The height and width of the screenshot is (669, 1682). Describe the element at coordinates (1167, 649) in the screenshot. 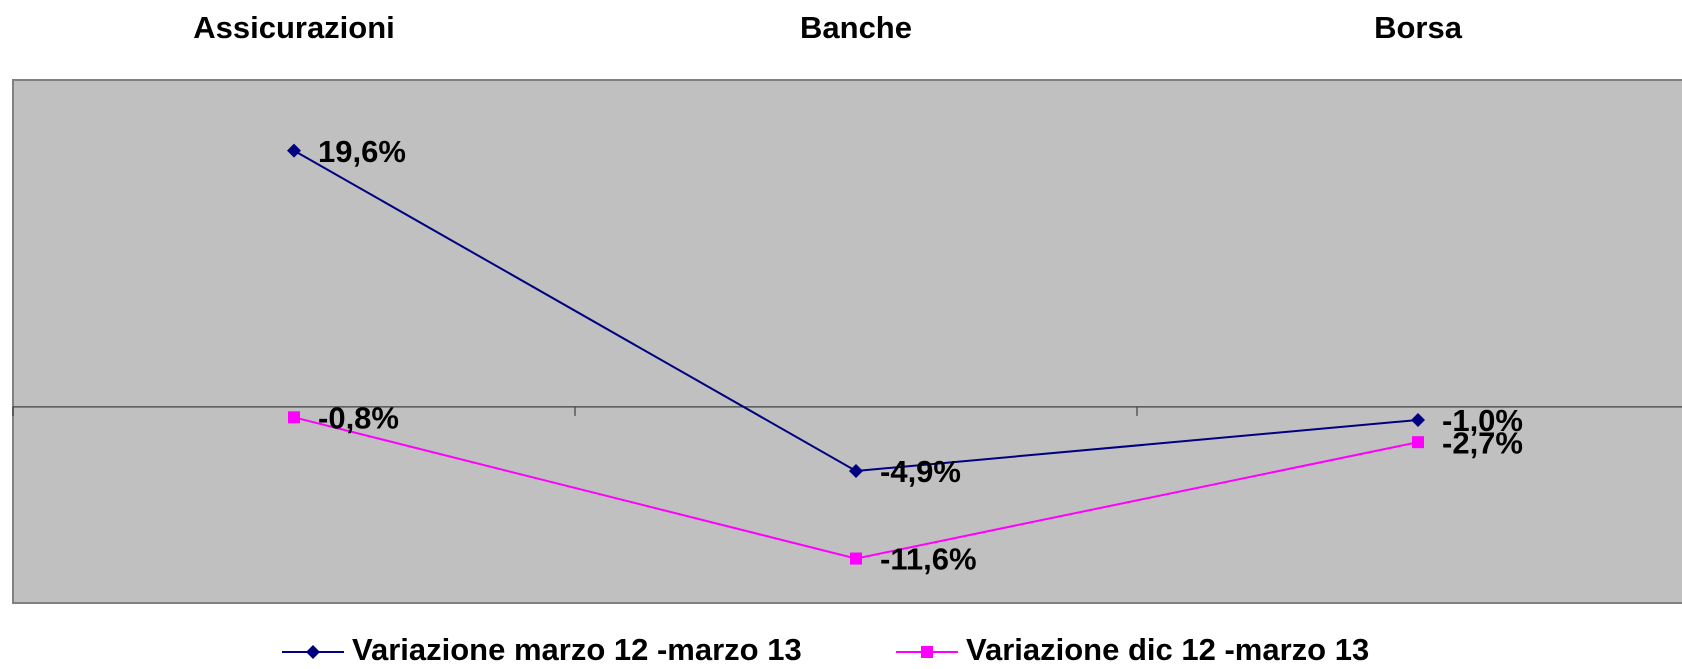

I see `legend-label: Variazione dic 12 -marzo 13` at that location.